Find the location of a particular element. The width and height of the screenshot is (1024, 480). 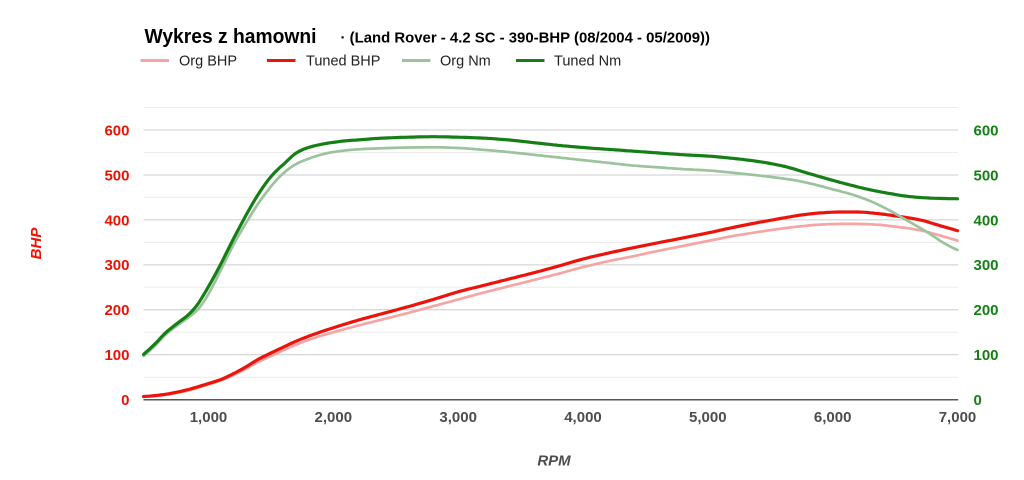

svg-text: 2,000 is located at coordinates (334, 417).